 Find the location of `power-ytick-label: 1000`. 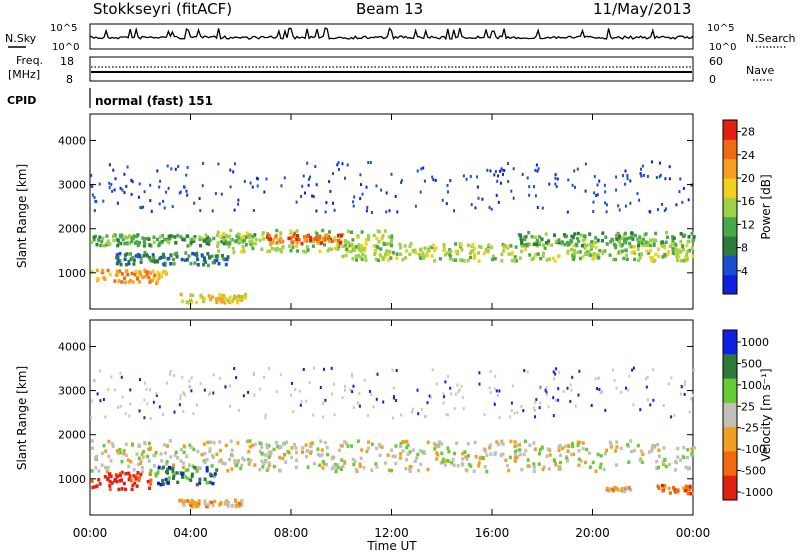

power-ytick-label: 1000 is located at coordinates (72, 273).